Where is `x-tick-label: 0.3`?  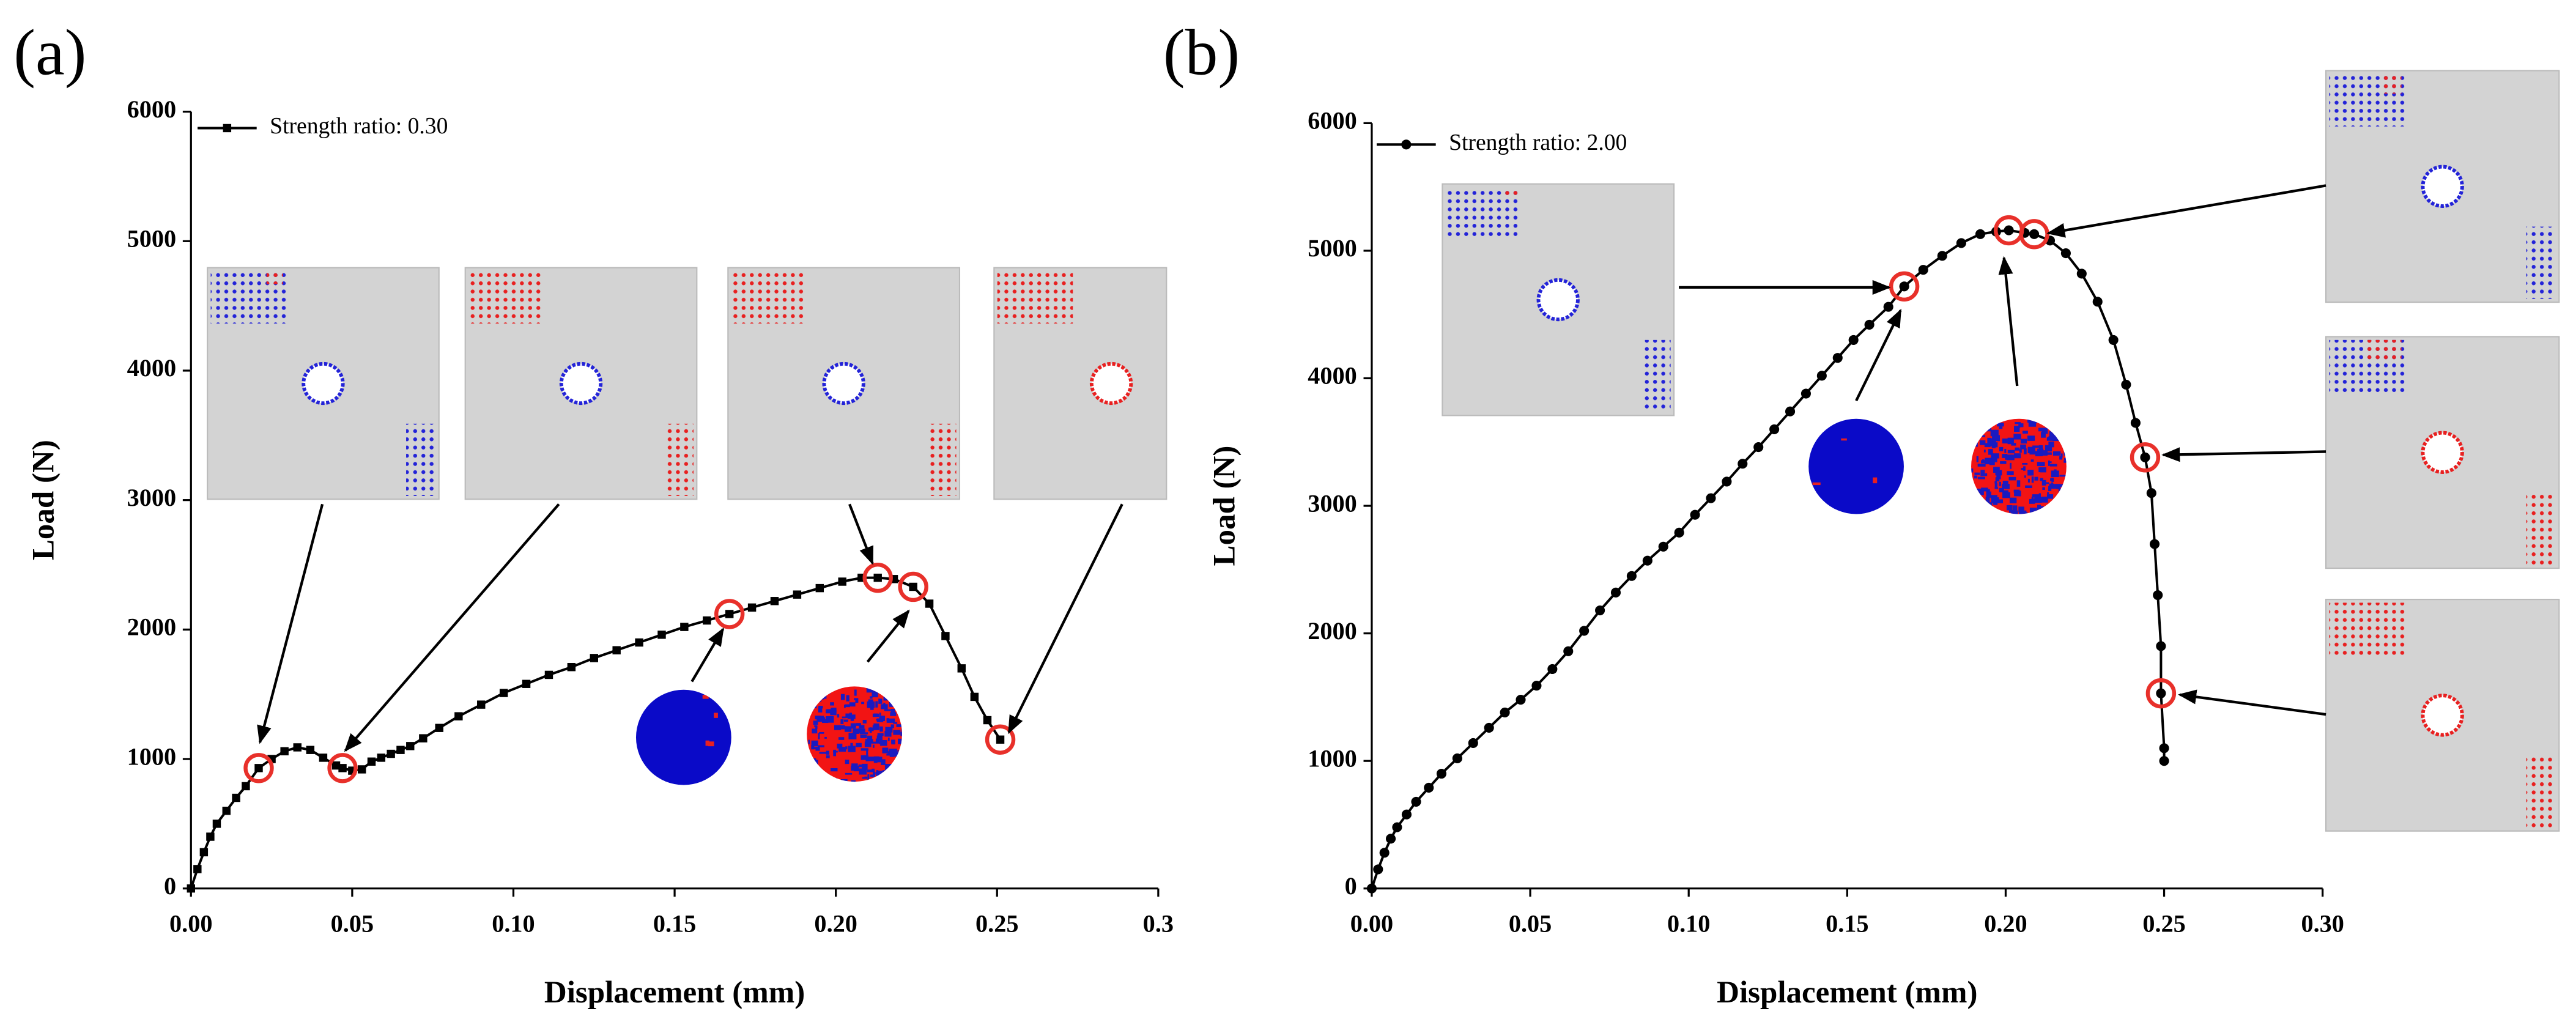 x-tick-label: 0.3 is located at coordinates (1158, 924).